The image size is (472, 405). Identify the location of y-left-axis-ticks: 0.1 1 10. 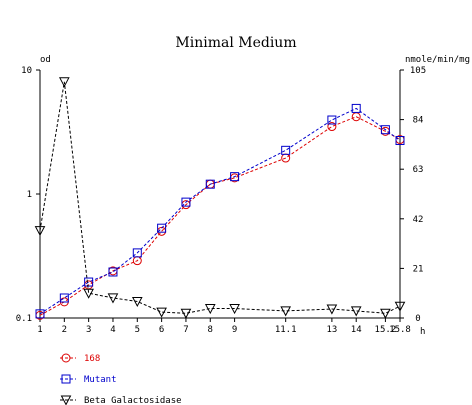
(28, 195).